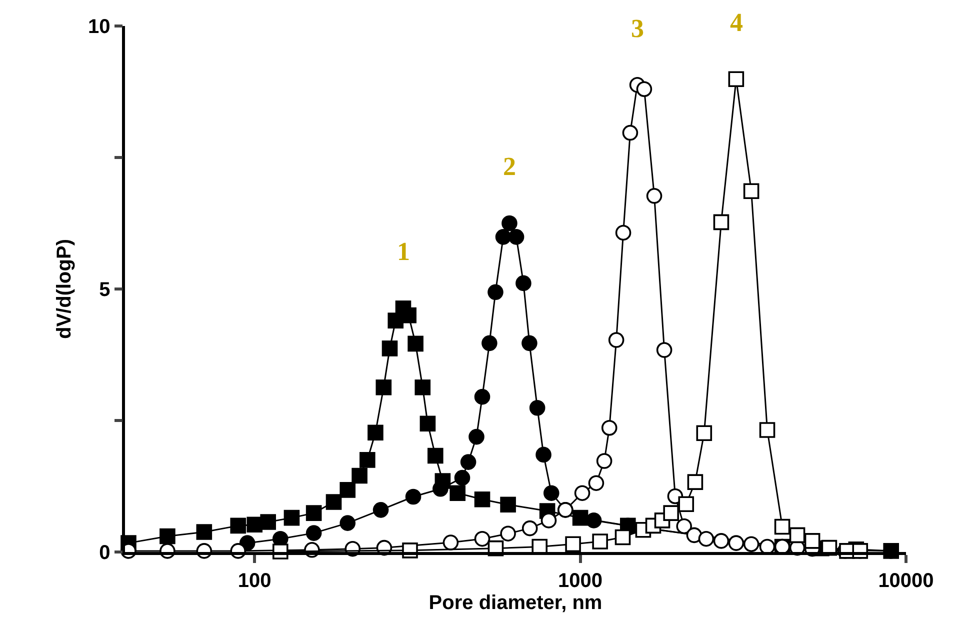  I want to click on annotation: 4, so click(736, 22).